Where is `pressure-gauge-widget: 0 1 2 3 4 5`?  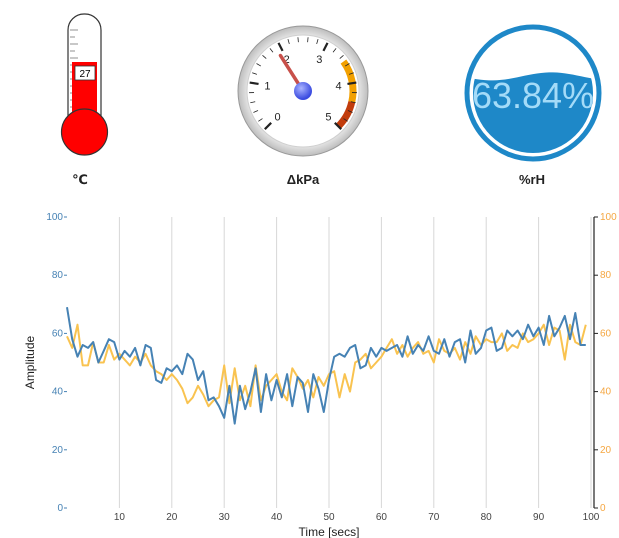 pressure-gauge-widget: 0 1 2 3 4 5 is located at coordinates (303, 91).